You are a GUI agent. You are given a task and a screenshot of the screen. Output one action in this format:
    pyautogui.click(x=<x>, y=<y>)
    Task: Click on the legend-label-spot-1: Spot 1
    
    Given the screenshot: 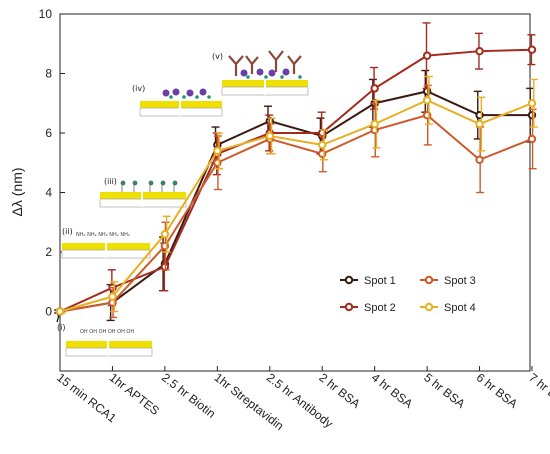 What is the action you would take?
    pyautogui.click(x=380, y=281)
    